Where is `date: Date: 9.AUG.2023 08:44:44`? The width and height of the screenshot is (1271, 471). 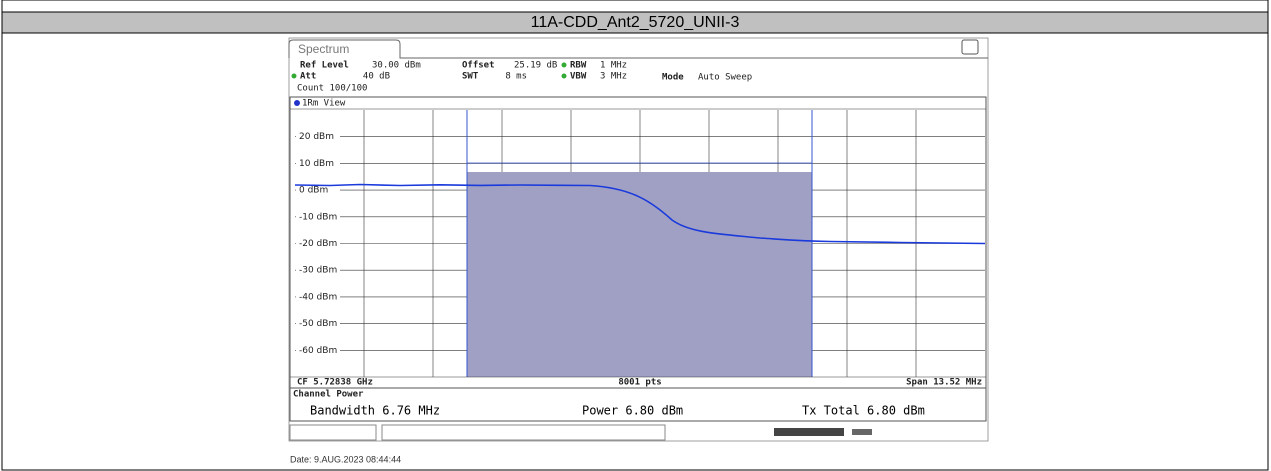 date: Date: 9.AUG.2023 08:44:44 is located at coordinates (345, 459).